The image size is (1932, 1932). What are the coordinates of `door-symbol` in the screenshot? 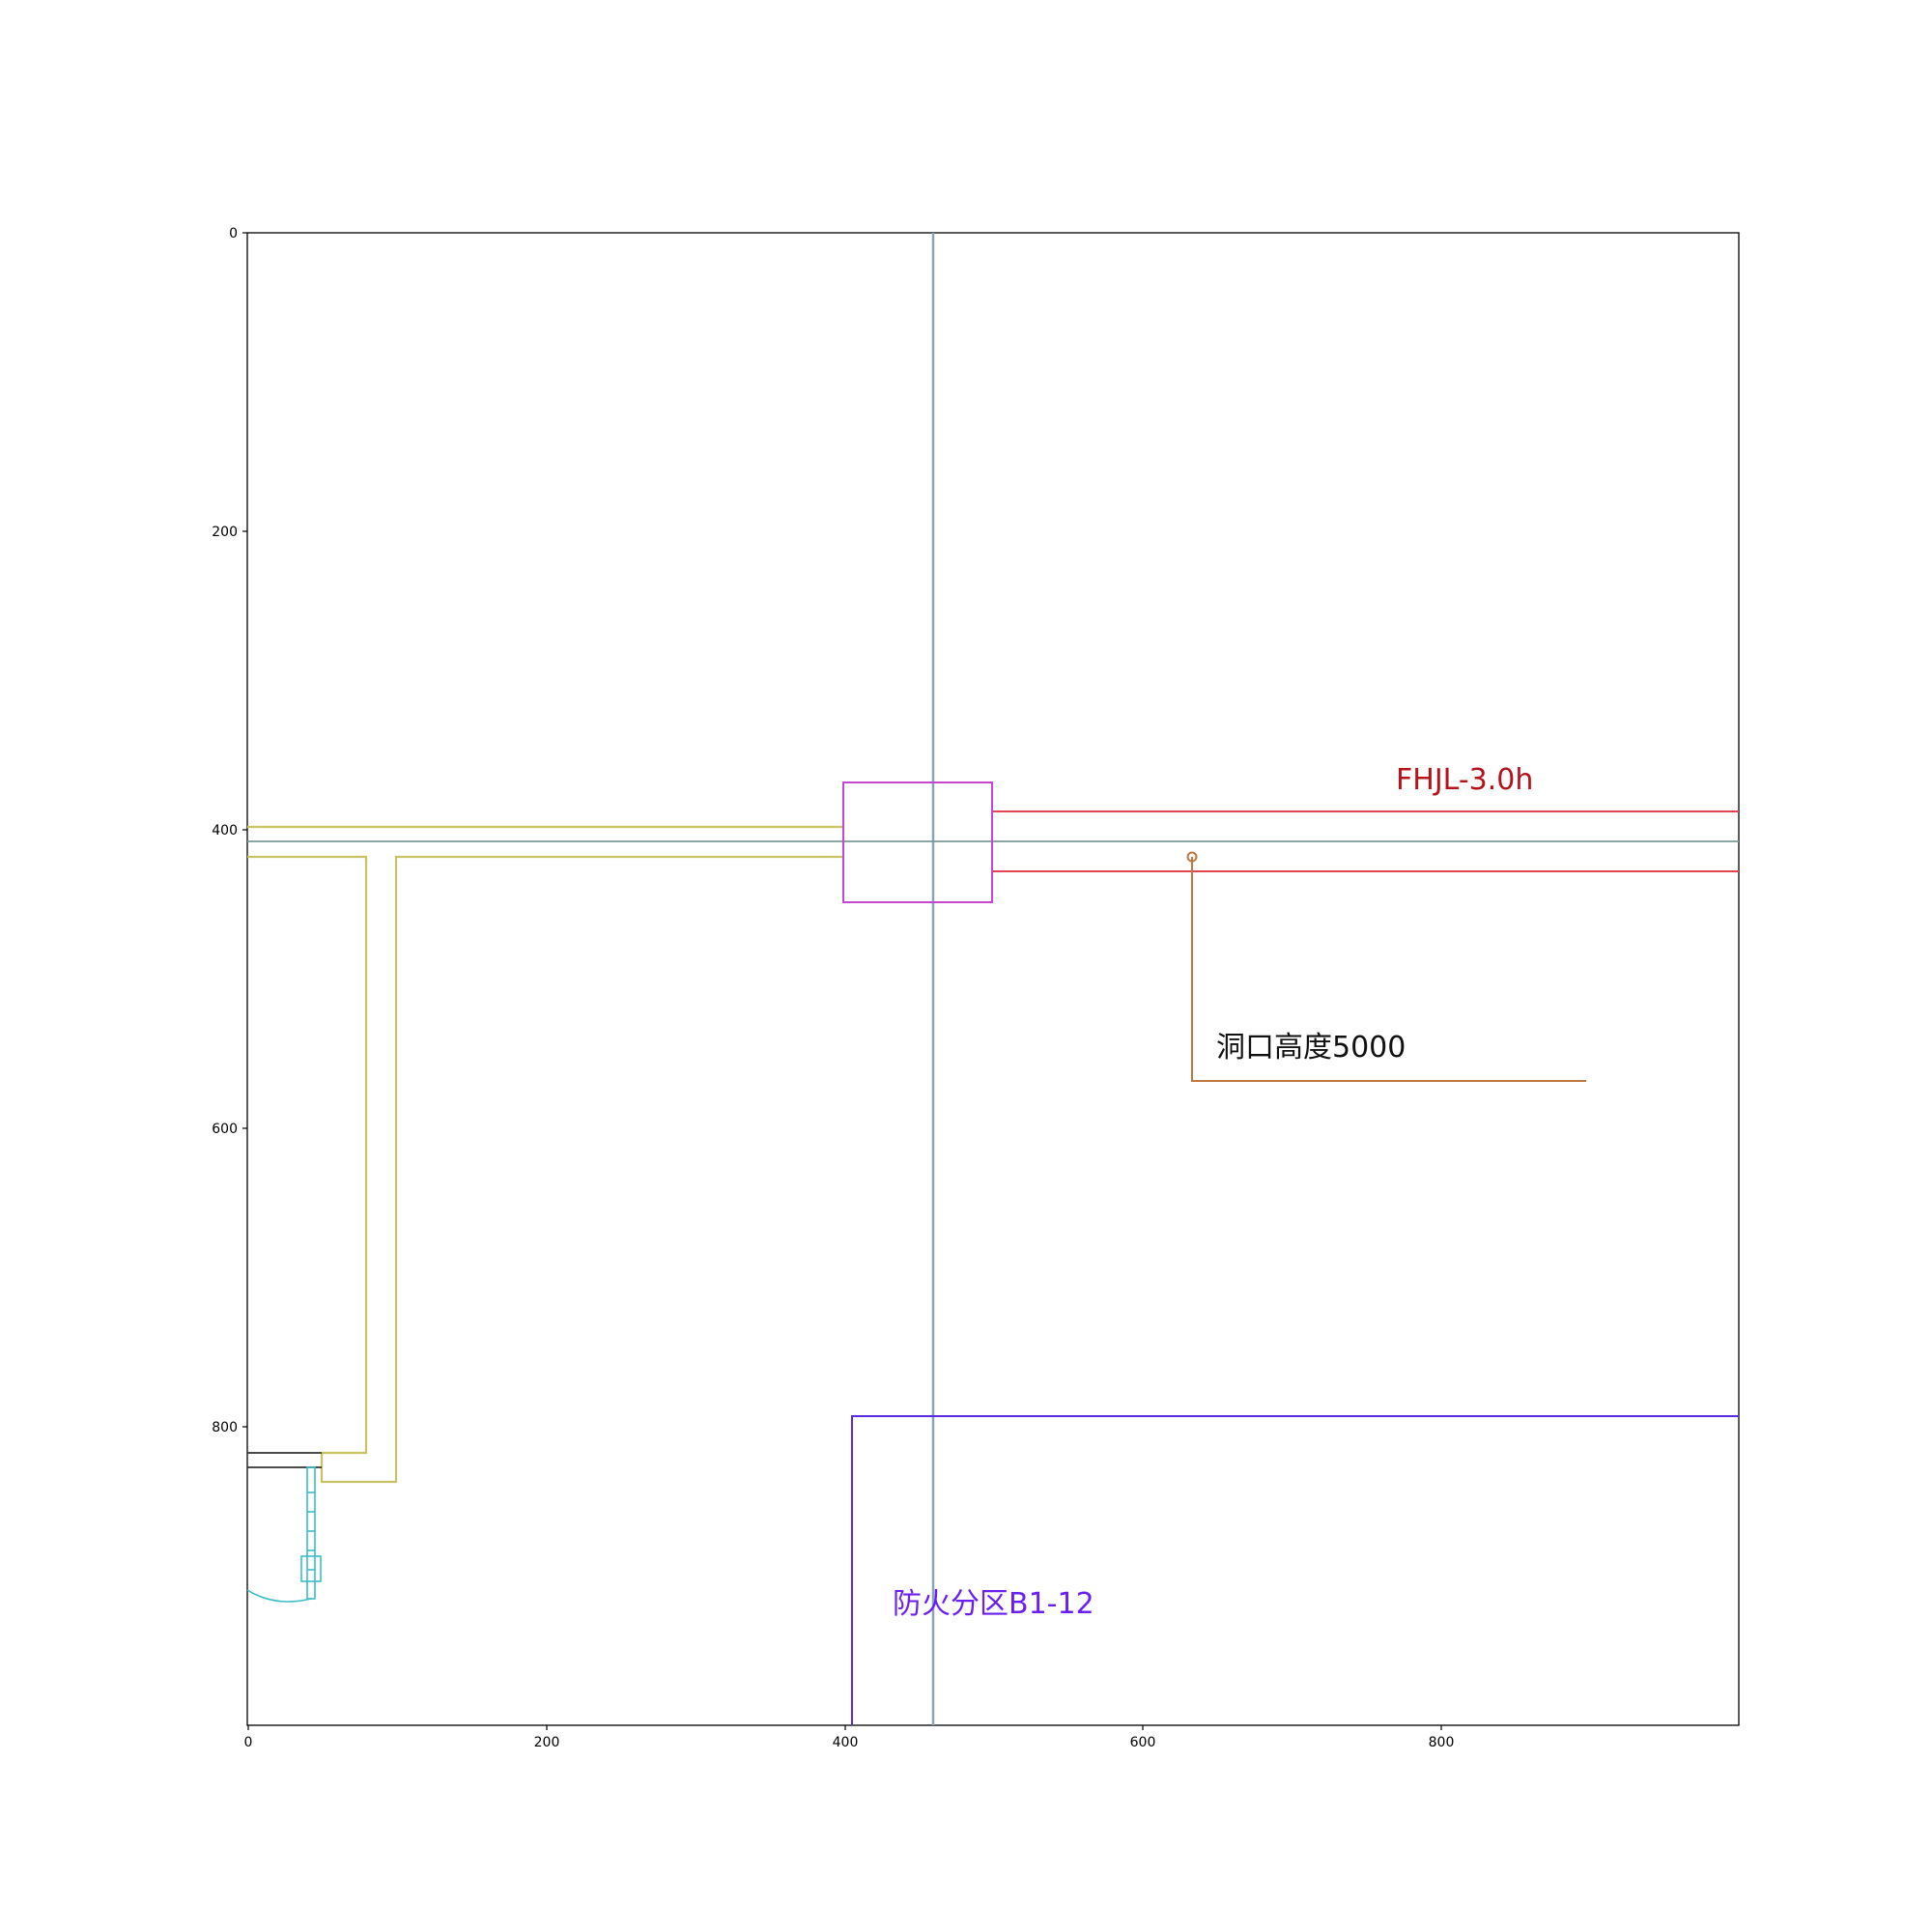 It's located at (284, 1534).